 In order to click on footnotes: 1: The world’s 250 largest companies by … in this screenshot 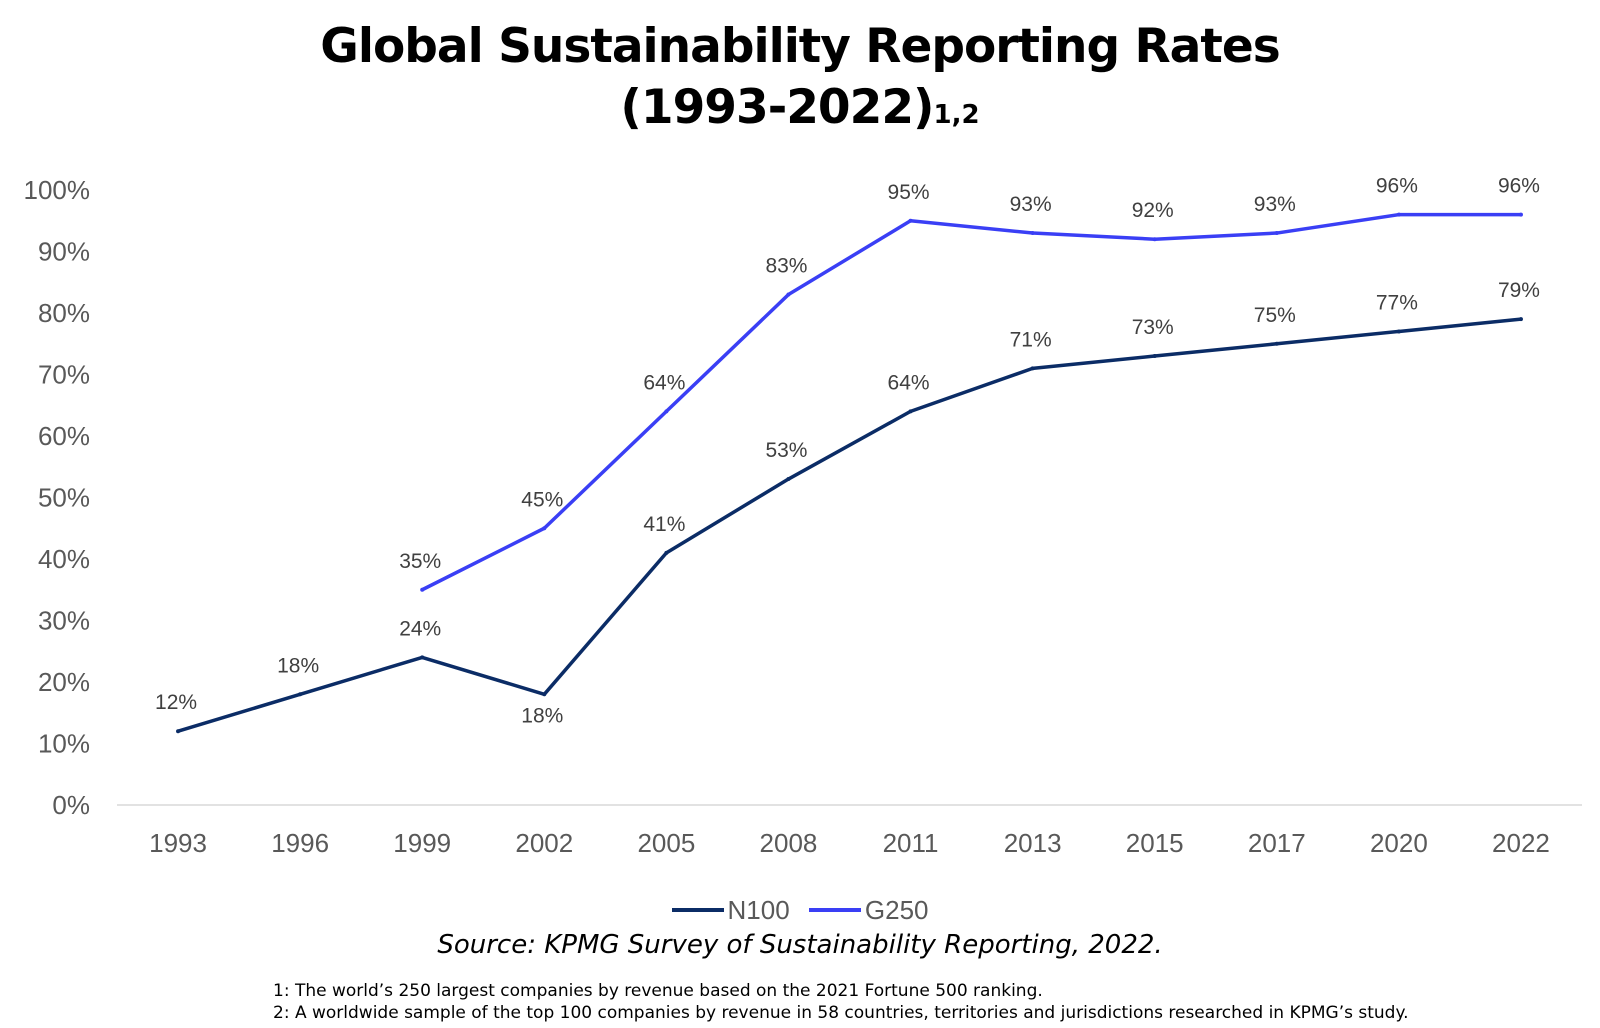, I will do `click(841, 1002)`.